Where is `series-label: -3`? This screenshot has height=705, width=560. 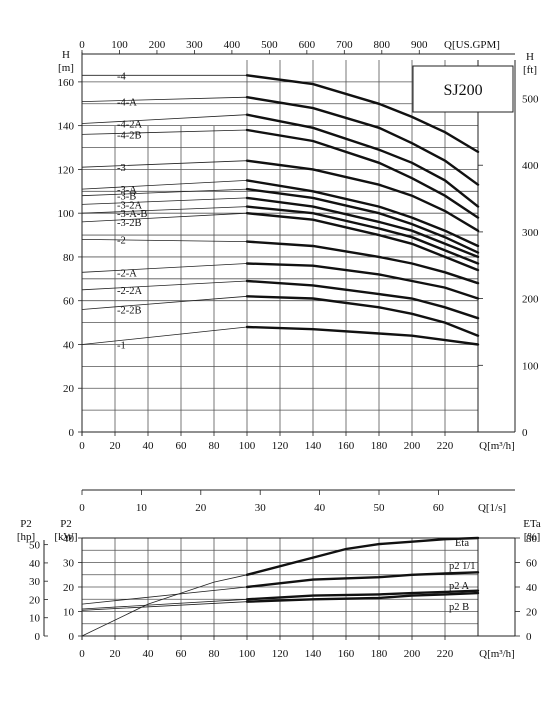
series-label: -3 is located at coordinates (121, 168).